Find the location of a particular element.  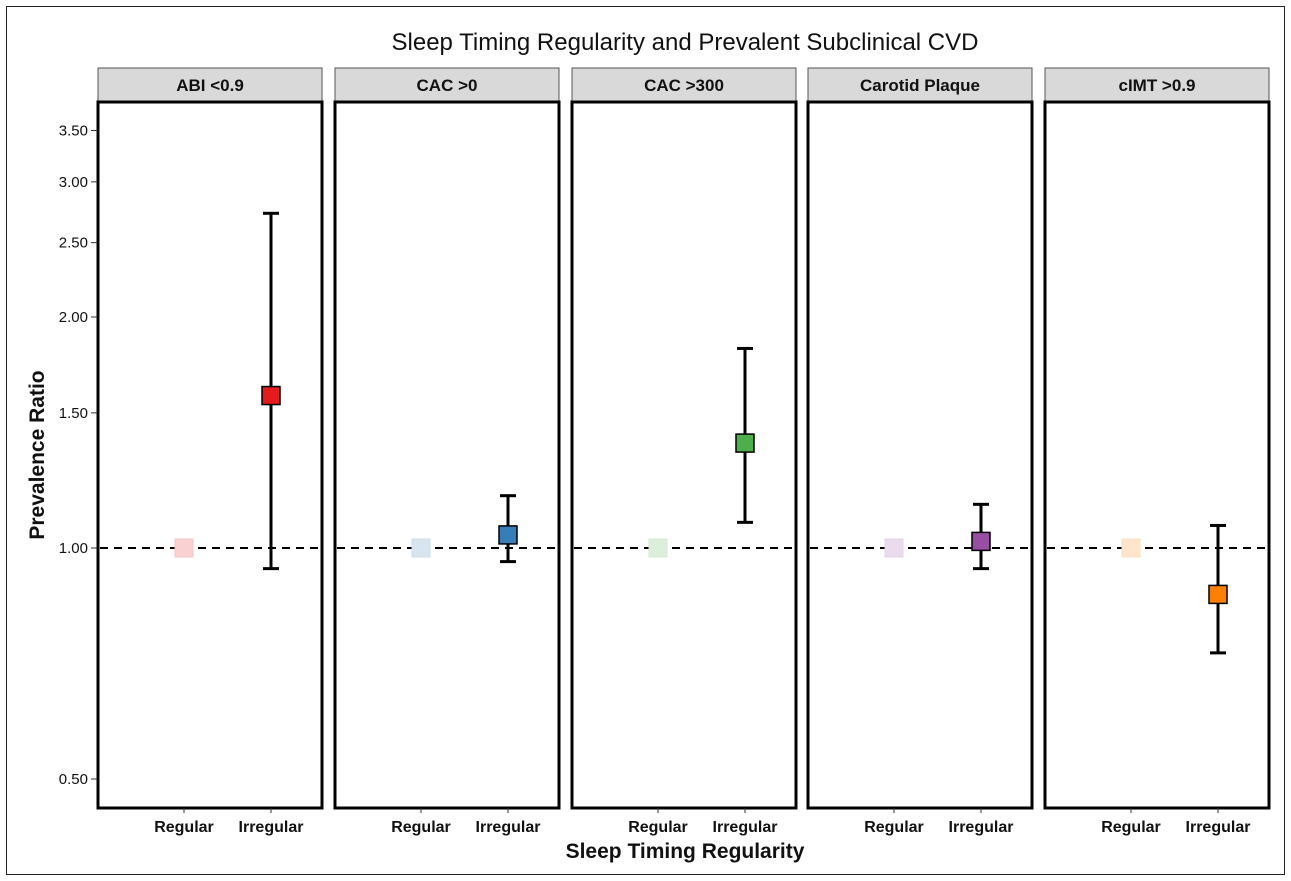

y-tick-label: 3.00 is located at coordinates (73, 182).